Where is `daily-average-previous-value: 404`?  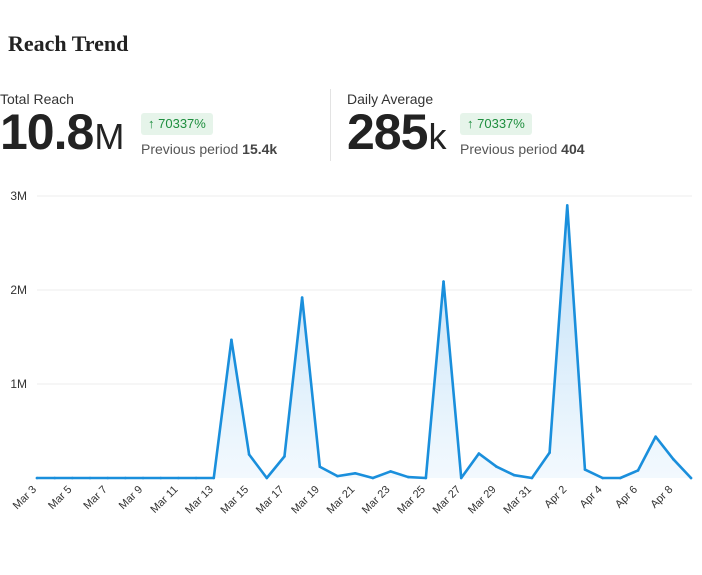 daily-average-previous-value: 404 is located at coordinates (573, 149).